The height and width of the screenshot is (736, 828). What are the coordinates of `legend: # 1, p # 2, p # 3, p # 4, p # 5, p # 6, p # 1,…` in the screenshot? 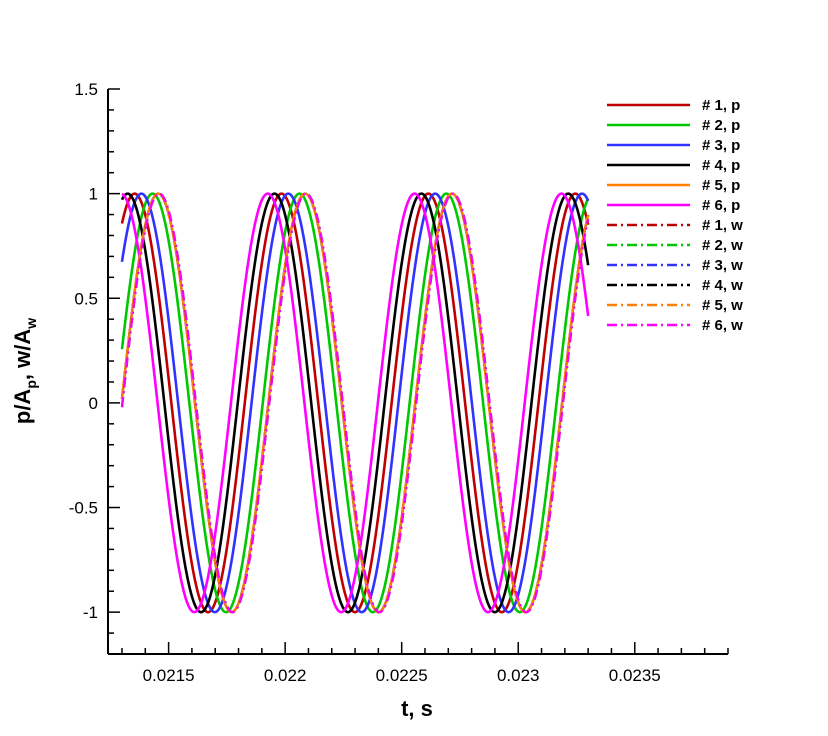 It's located at (675, 215).